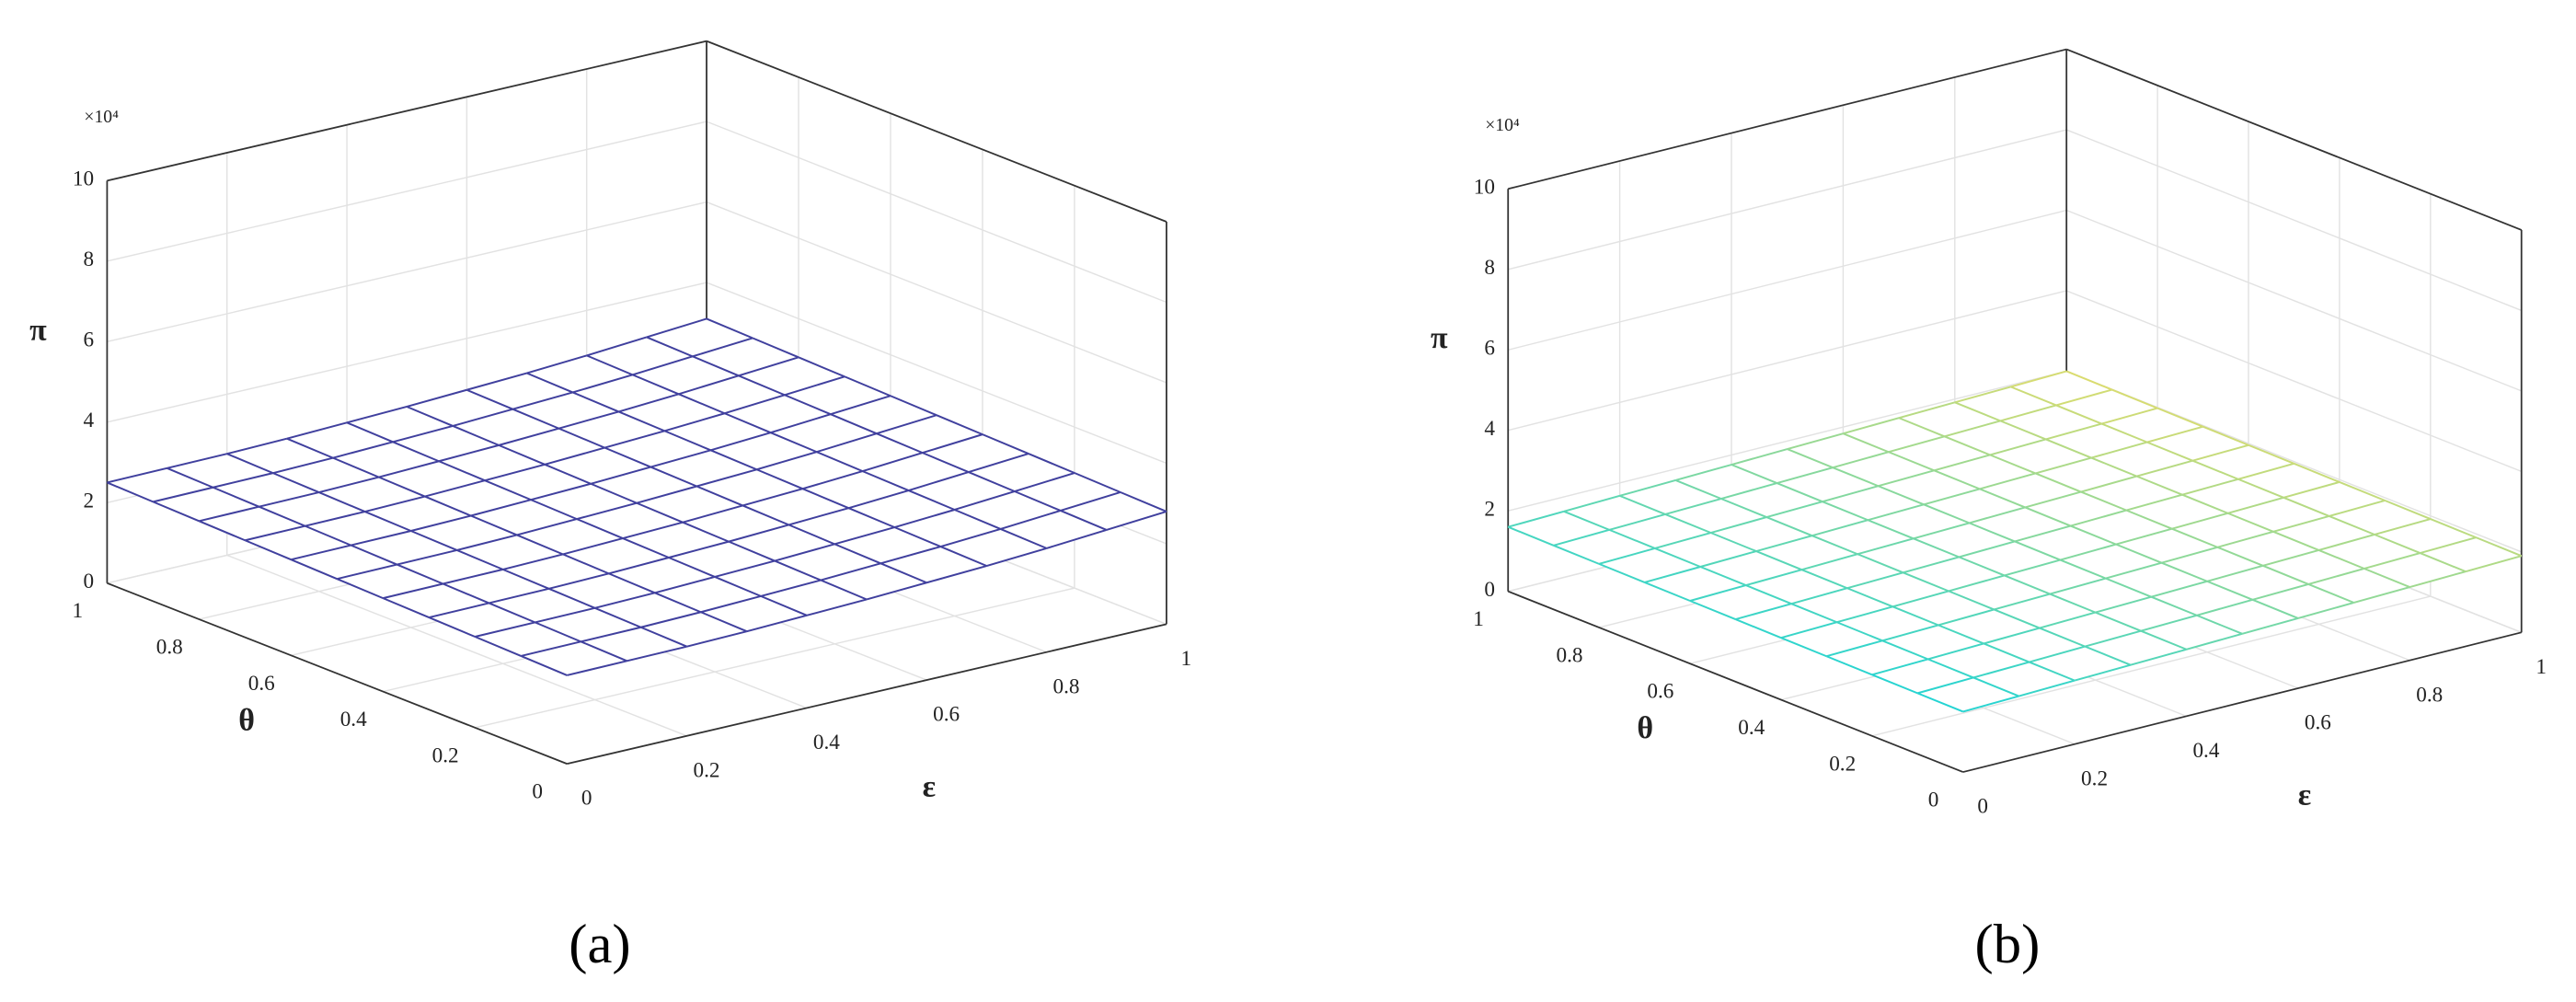 The image size is (2576, 1002). What do you see at coordinates (1982, 807) in the screenshot?
I see `x-tick-label: 0` at bounding box center [1982, 807].